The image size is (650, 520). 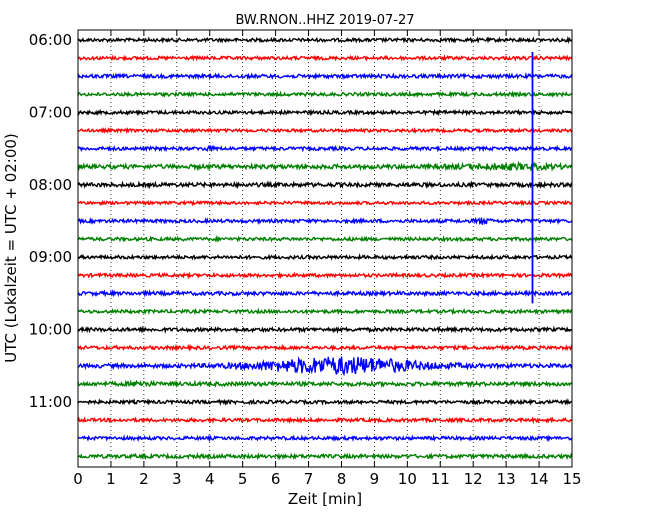 I want to click on y-tick-label-0: 06:00, so click(x=50, y=40).